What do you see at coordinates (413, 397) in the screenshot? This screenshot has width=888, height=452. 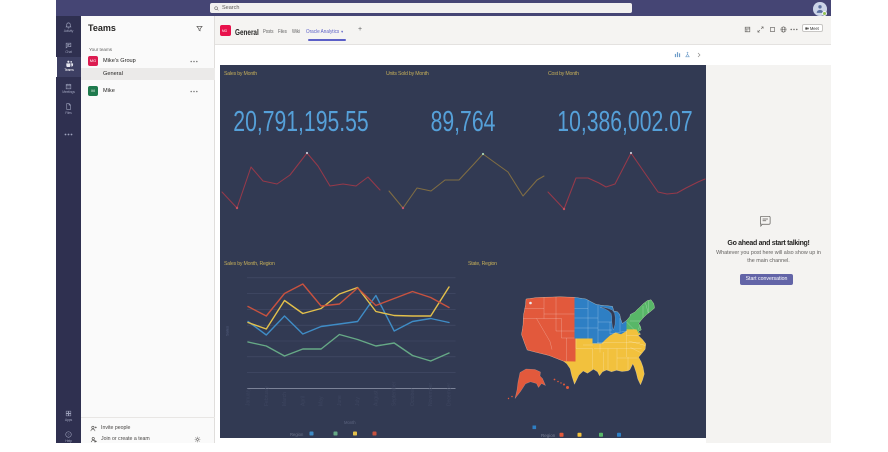 I see `svg-text: October` at bounding box center [413, 397].